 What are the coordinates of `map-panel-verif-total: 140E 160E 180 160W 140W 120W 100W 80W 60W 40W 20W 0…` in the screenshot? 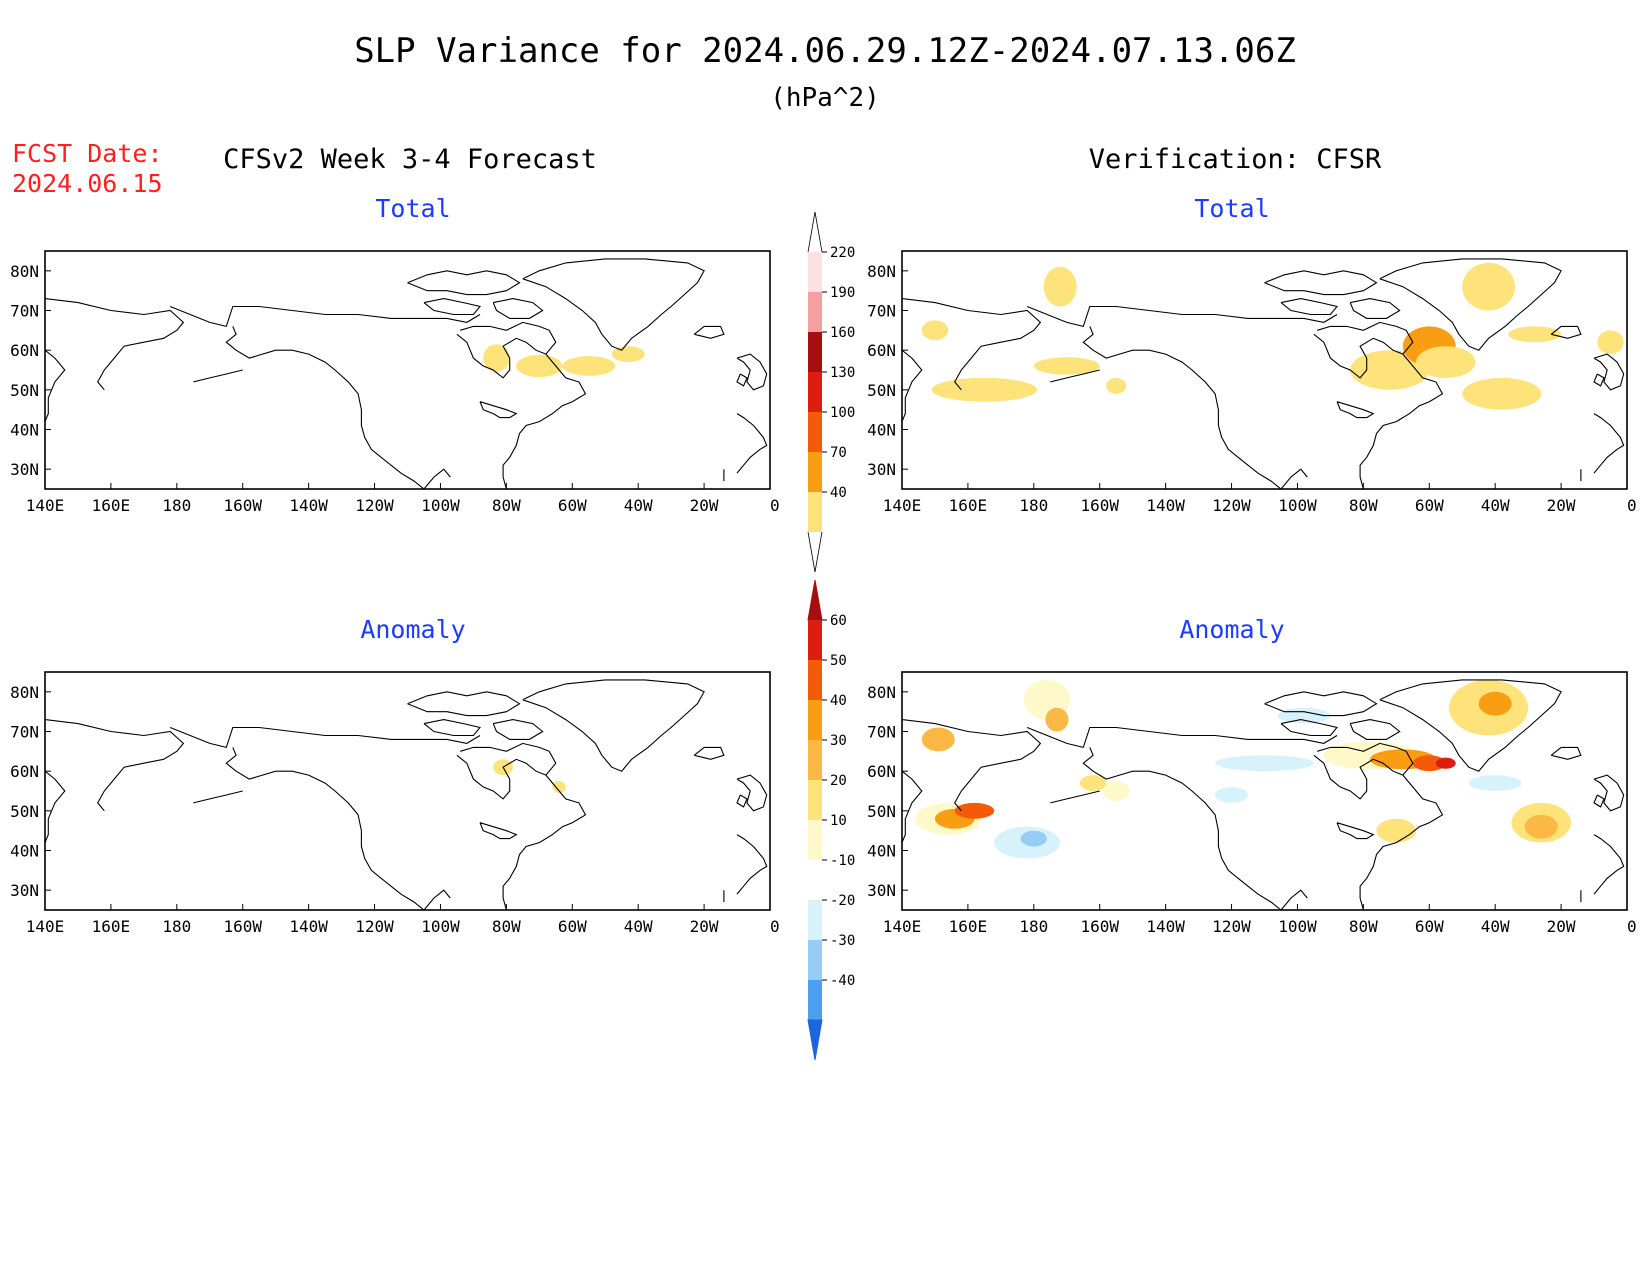 It's located at (1252, 382).